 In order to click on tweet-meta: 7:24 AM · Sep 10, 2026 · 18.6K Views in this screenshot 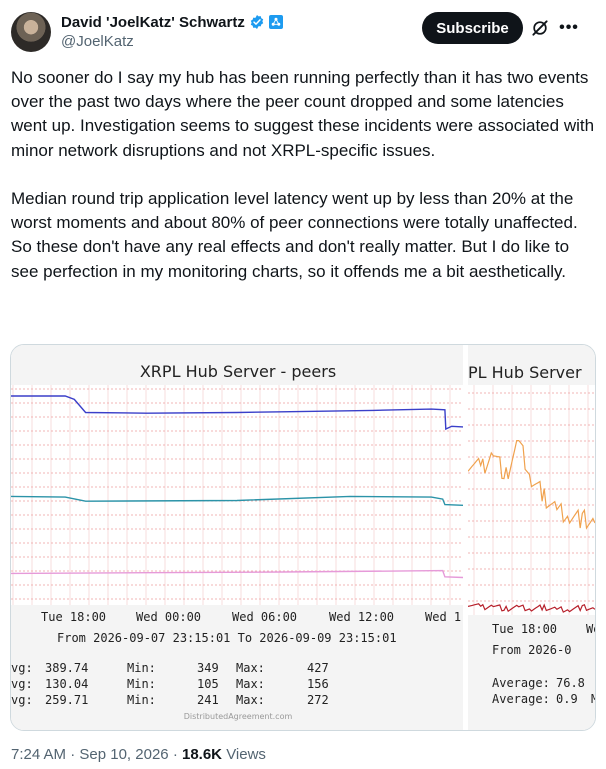, I will do `click(138, 754)`.